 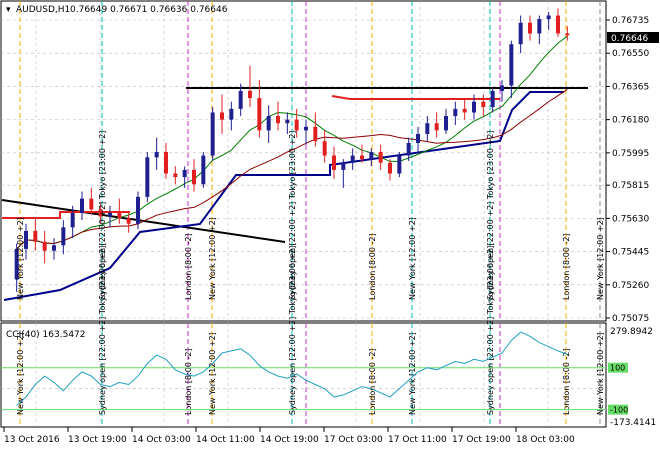 What do you see at coordinates (417, 440) in the screenshot?
I see `time-tick-label: 17 Oct 11:00` at bounding box center [417, 440].